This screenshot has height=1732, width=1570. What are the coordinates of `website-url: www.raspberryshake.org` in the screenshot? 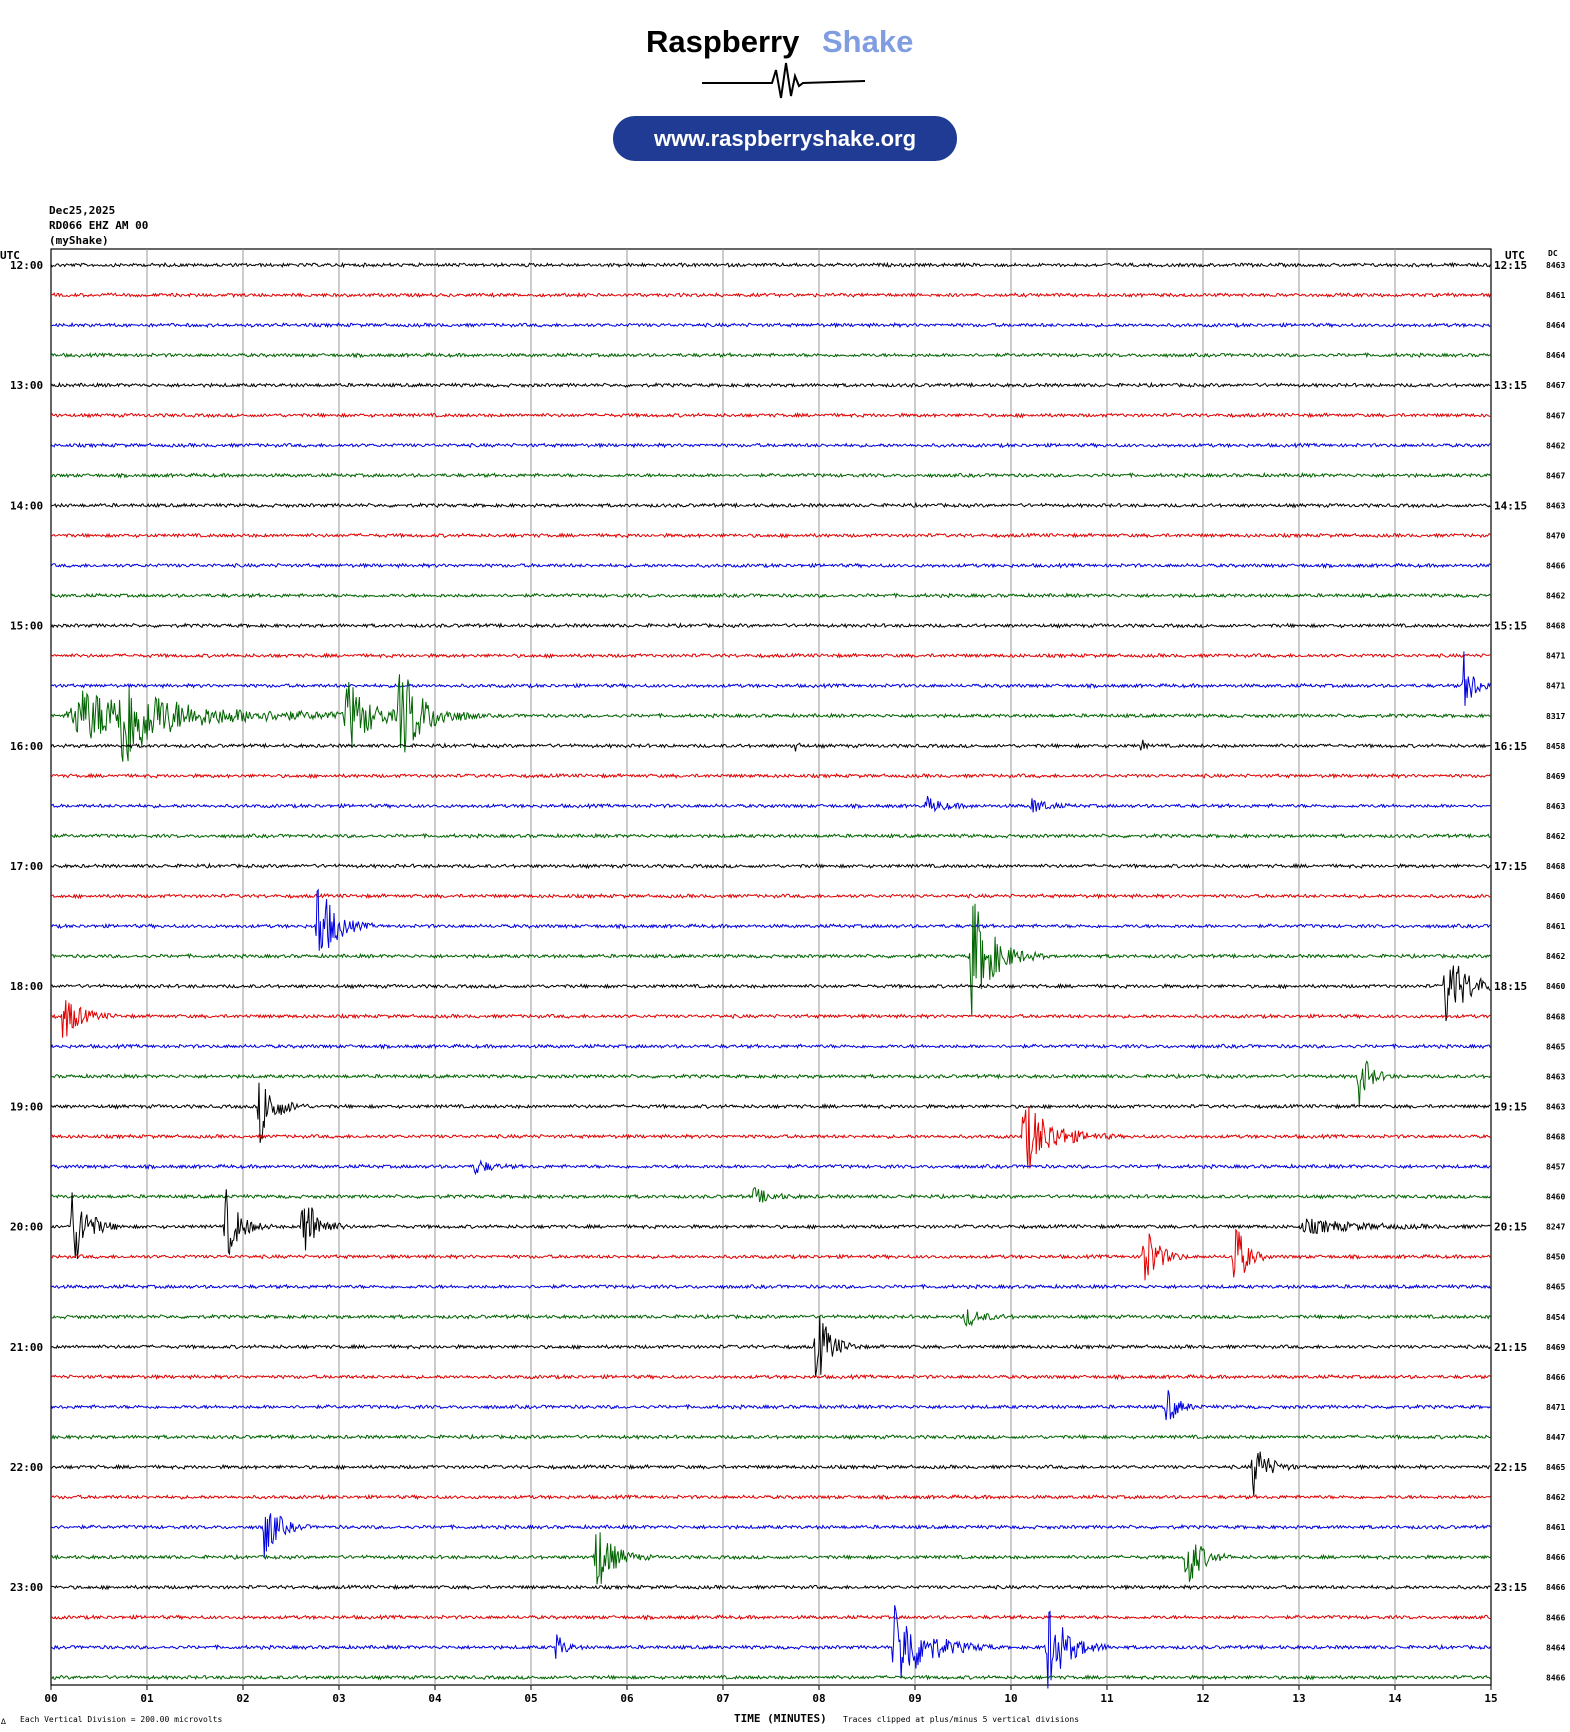 It's located at (784, 138).